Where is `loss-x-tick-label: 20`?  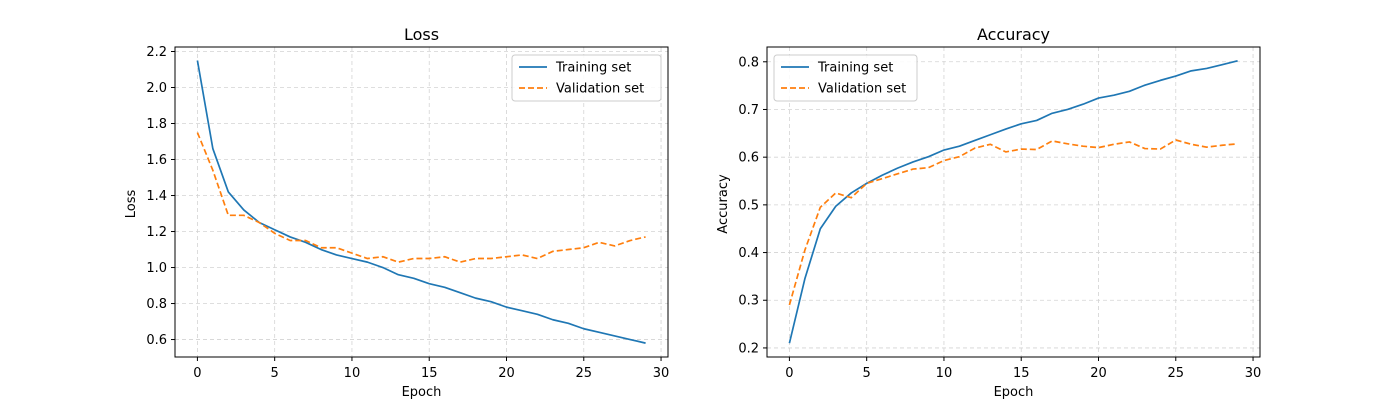
loss-x-tick-label: 20 is located at coordinates (506, 373).